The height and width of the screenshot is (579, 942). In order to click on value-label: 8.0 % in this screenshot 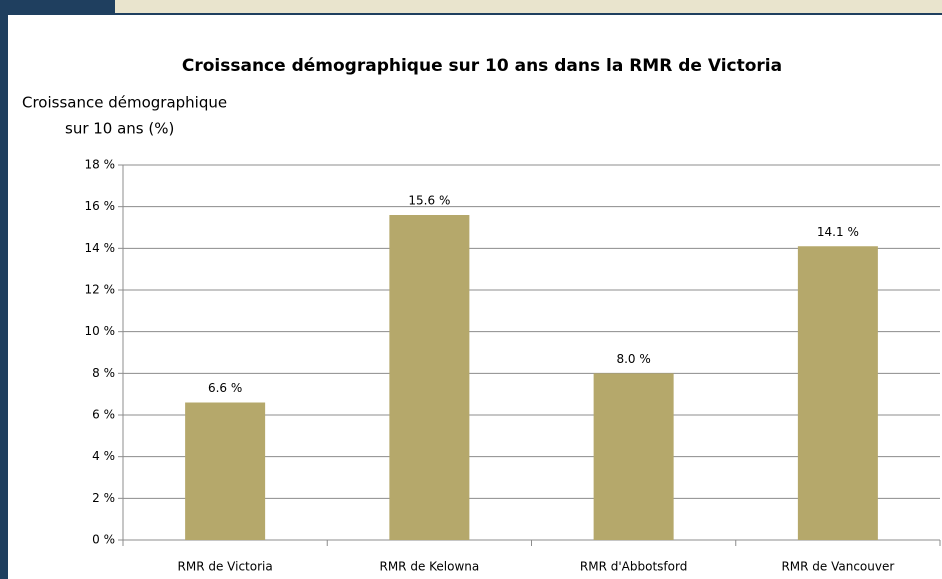, I will do `click(633, 359)`.